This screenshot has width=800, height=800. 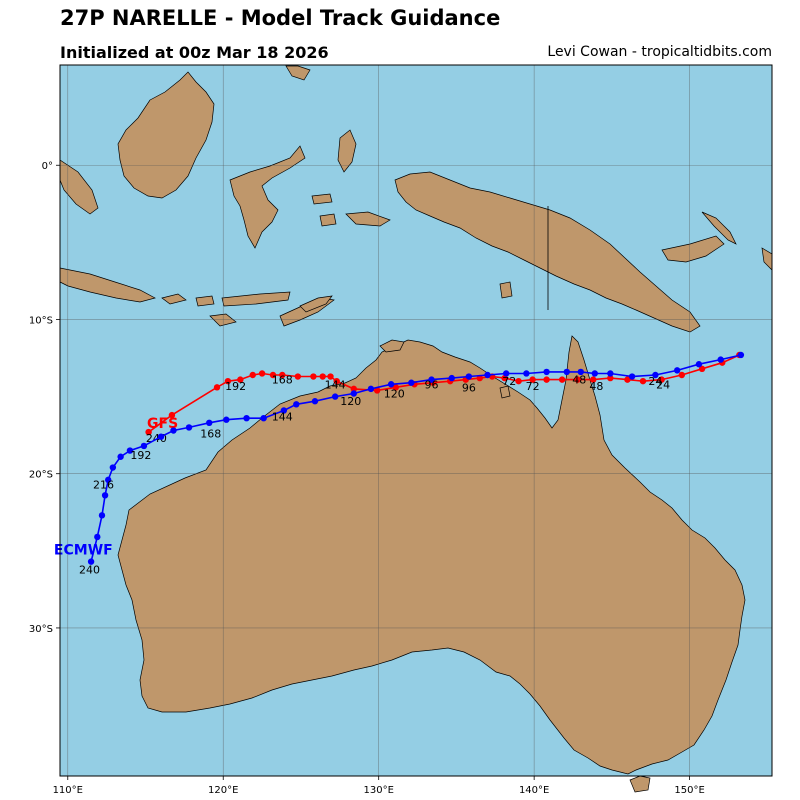 What do you see at coordinates (505, 392) in the screenshot?
I see `groote-eylandt` at bounding box center [505, 392].